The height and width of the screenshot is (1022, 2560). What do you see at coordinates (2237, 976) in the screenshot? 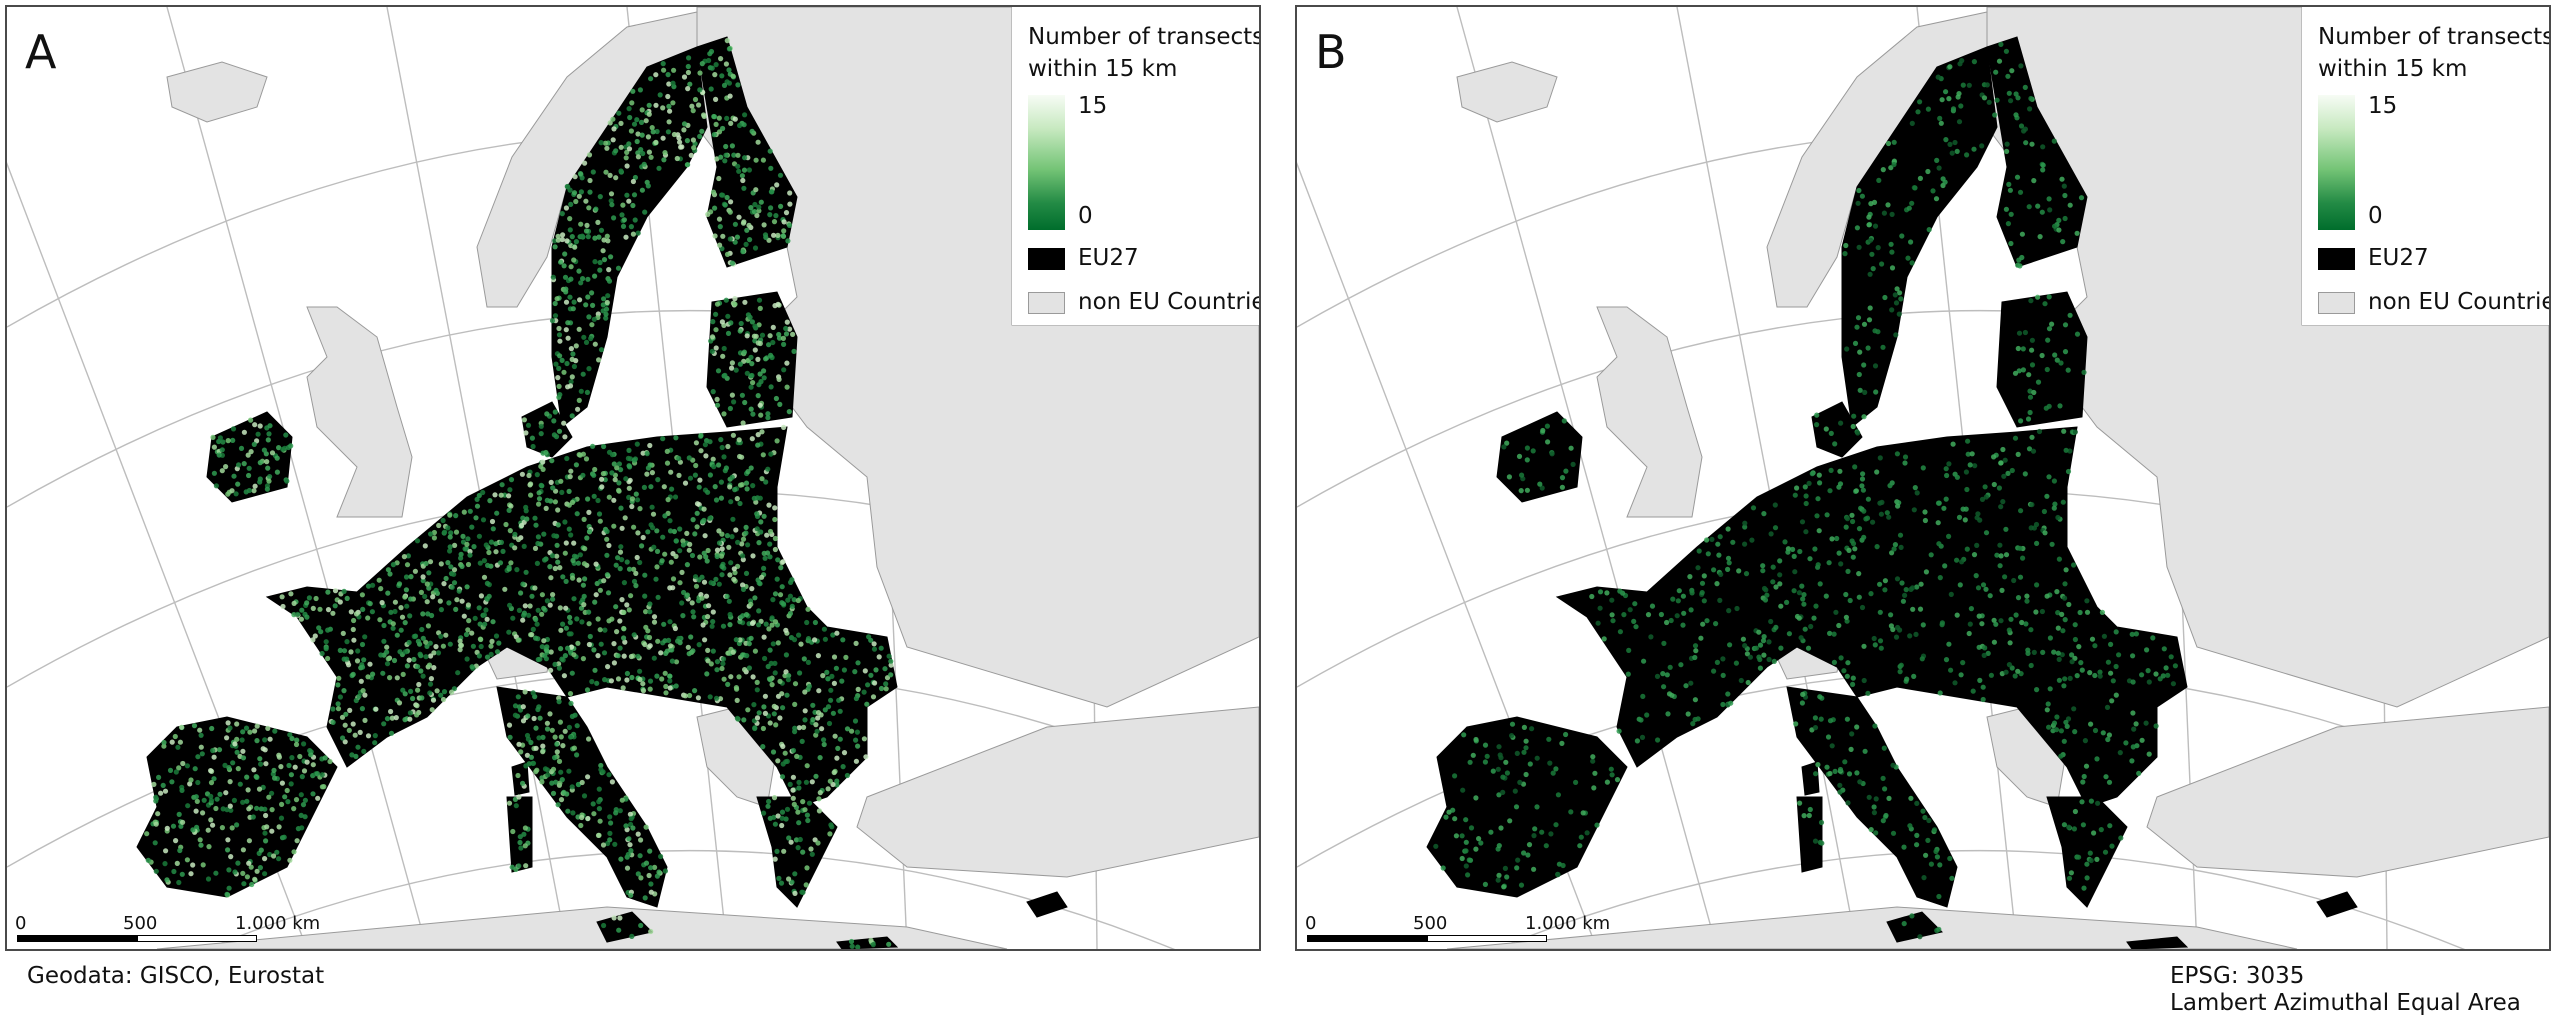
I see `epsg-code: EPSG: 3035` at bounding box center [2237, 976].